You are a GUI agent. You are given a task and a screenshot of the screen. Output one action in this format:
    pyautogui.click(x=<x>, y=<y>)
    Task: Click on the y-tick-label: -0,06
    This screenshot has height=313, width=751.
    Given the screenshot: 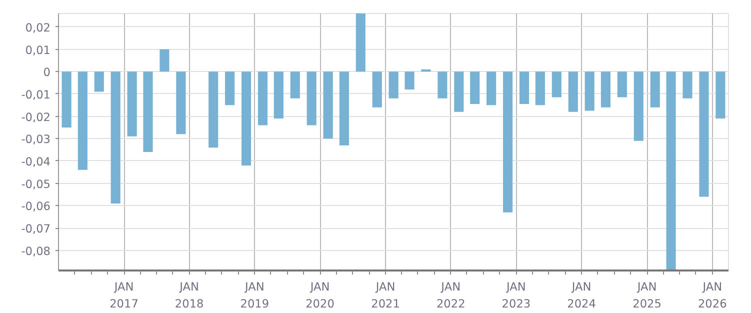 What is the action you would take?
    pyautogui.click(x=35, y=206)
    